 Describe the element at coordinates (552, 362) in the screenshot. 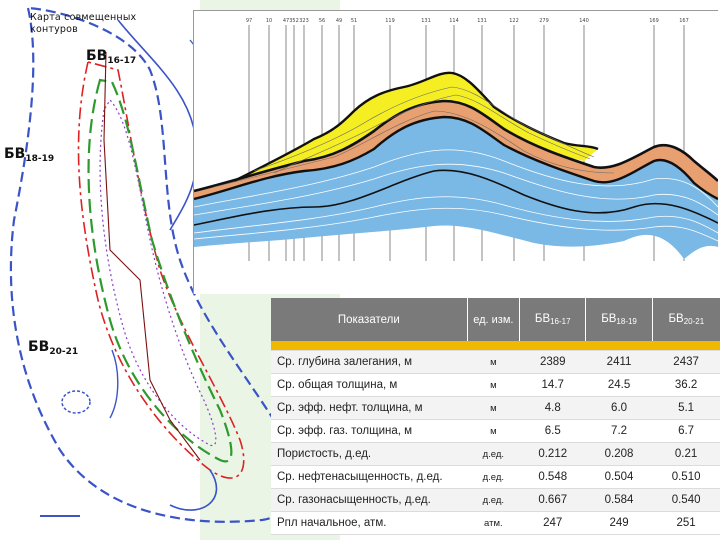

I see `row-value-bv16-17: 2389` at that location.